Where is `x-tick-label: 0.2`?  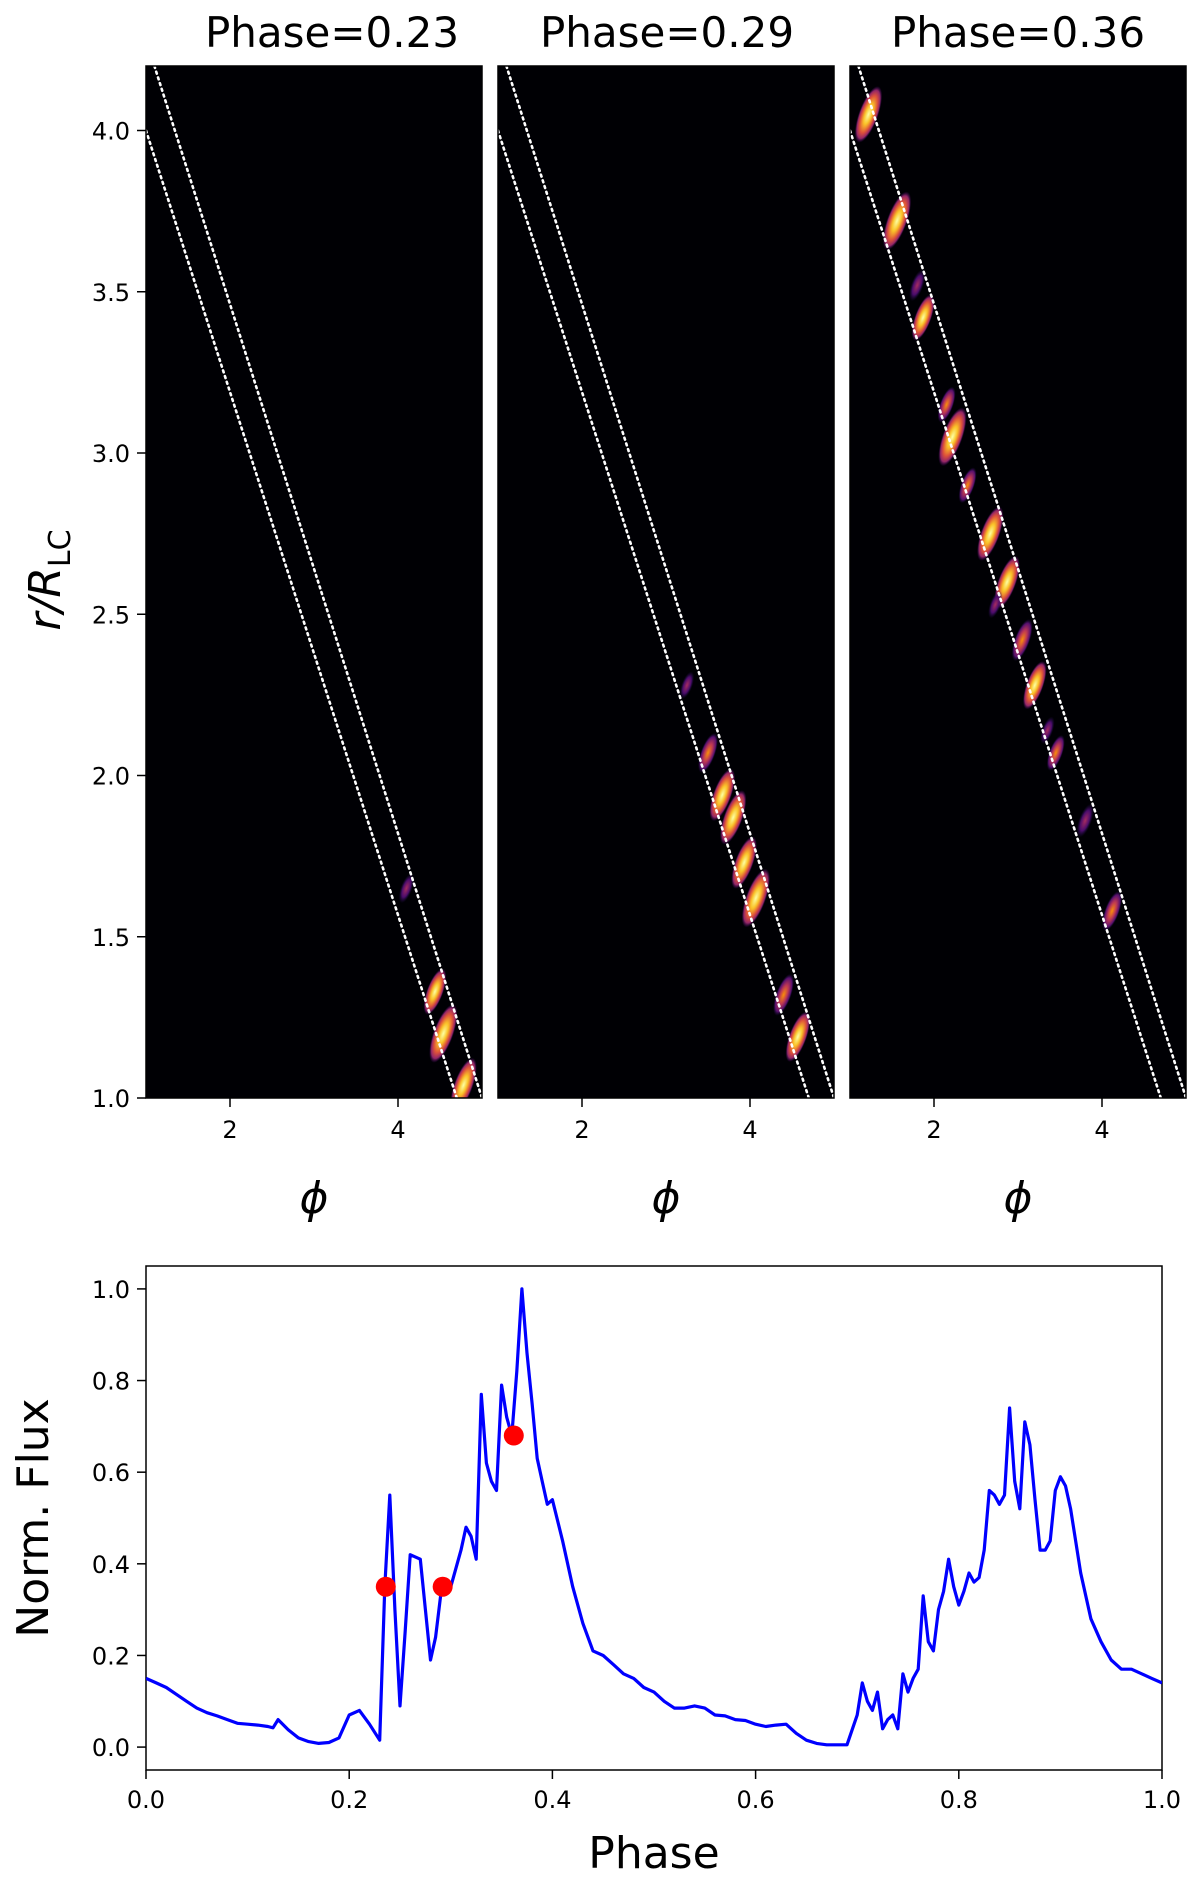
x-tick-label: 0.2 is located at coordinates (349, 1800).